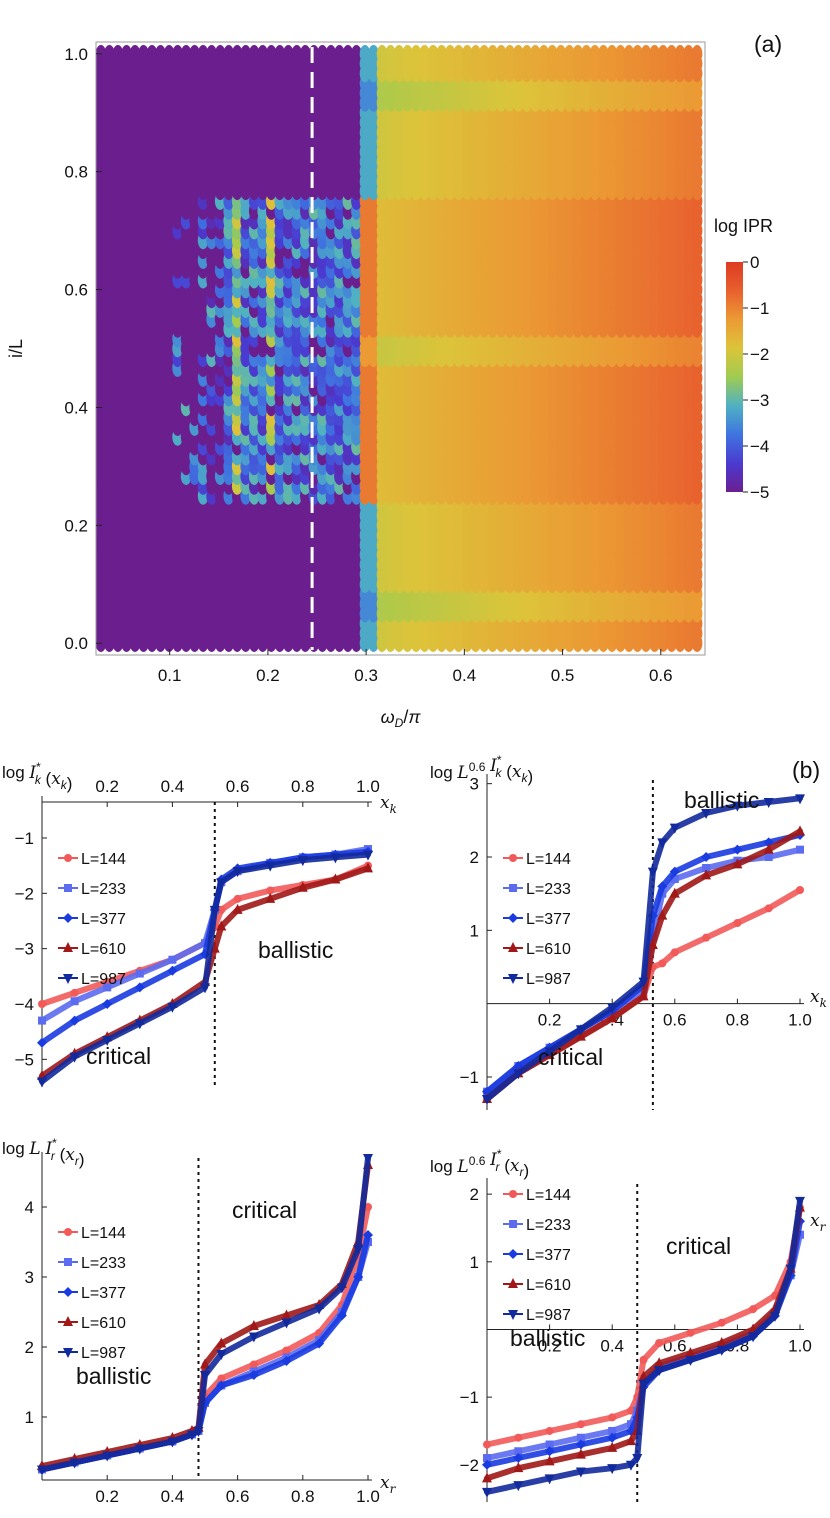 The image size is (830, 1518). I want to click on x-axis-label: ωD/π, so click(401, 718).